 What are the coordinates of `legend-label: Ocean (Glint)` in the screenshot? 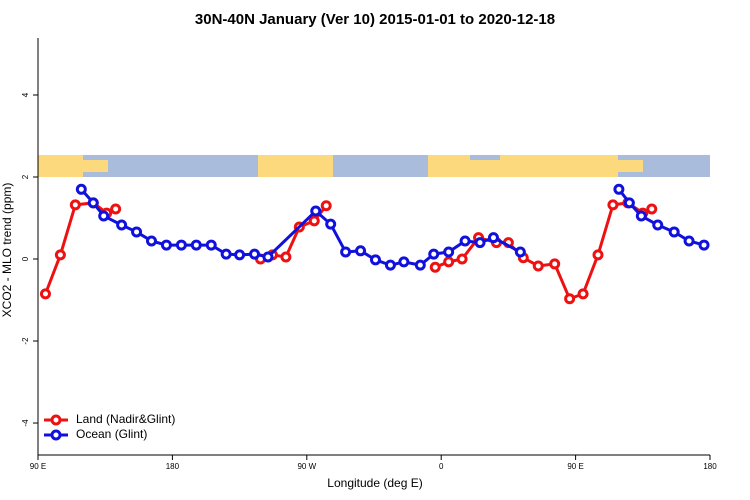 It's located at (111, 434).